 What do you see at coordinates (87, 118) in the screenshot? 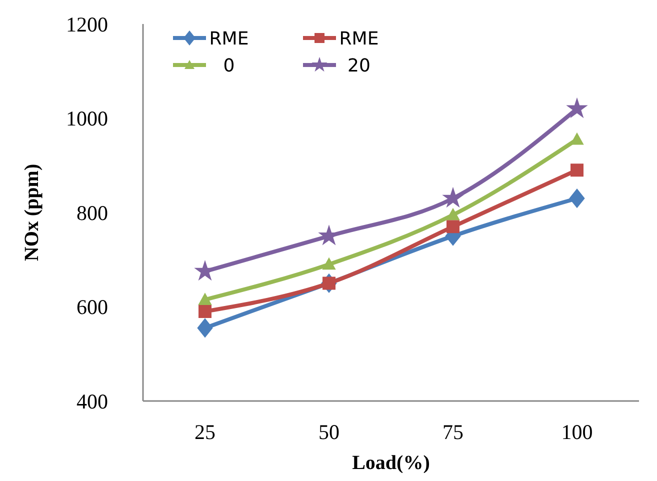
I see `y-tick-label: 1000` at bounding box center [87, 118].